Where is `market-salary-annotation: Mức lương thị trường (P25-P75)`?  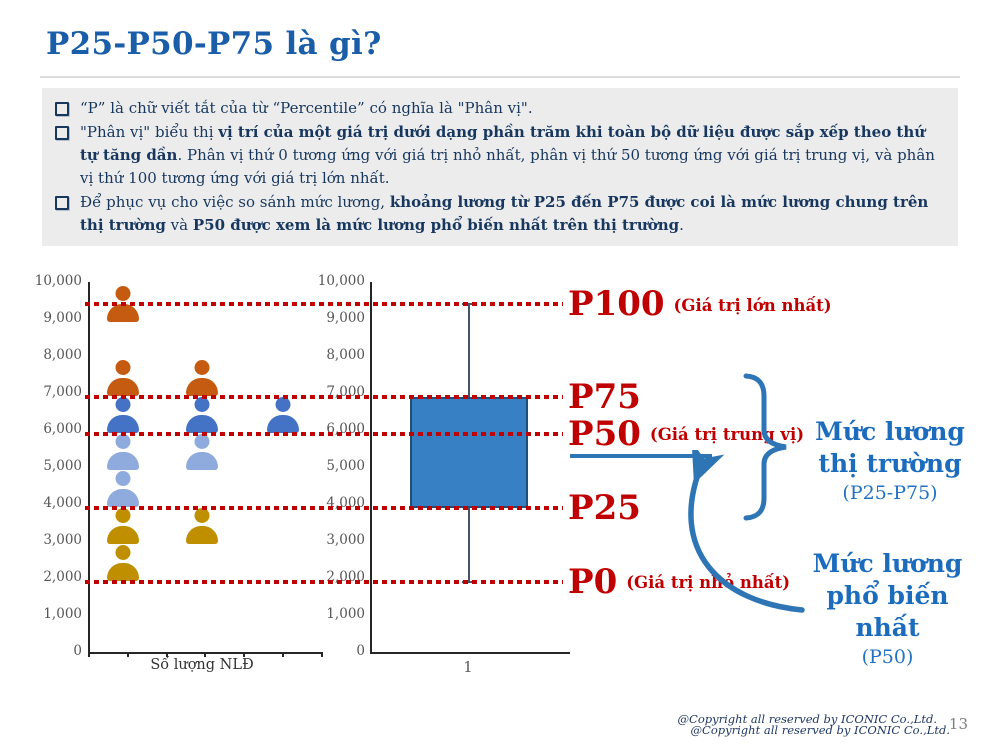 market-salary-annotation: Mức lương thị trường (P25-P75) is located at coordinates (890, 461).